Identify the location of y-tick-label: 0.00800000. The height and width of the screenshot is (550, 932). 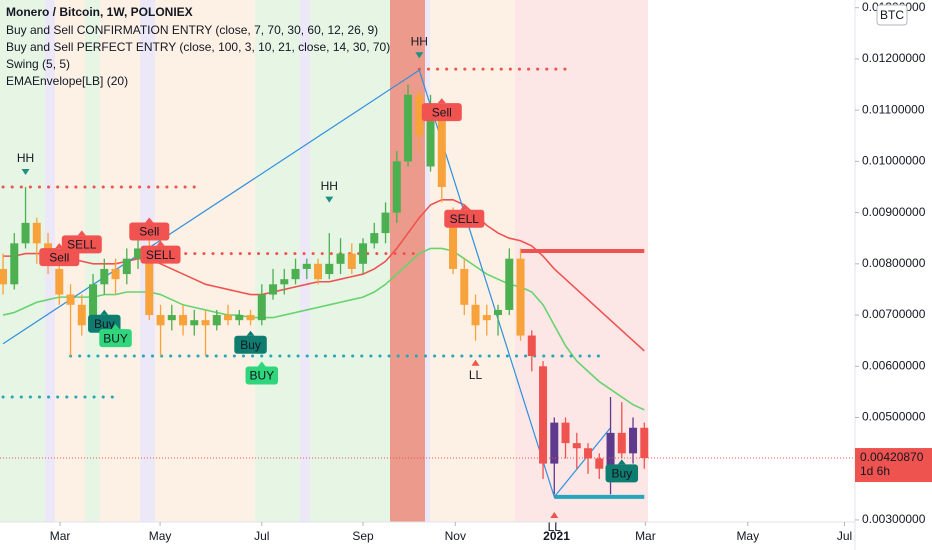
(894, 263).